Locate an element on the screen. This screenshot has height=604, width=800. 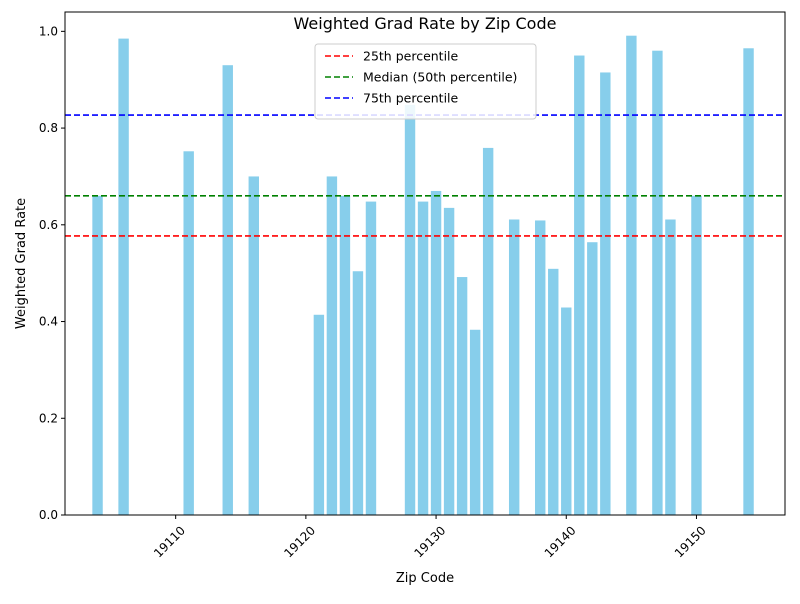
legend-box is located at coordinates (425, 81).